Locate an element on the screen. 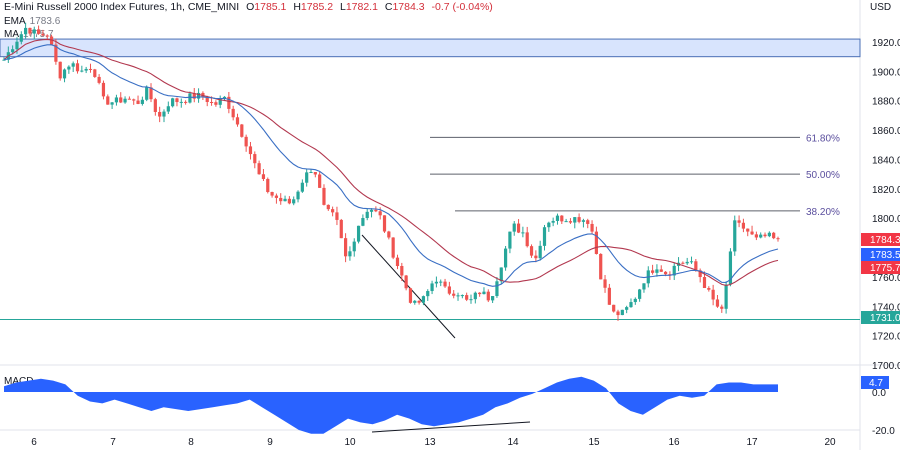  open-label: O is located at coordinates (250, 7).